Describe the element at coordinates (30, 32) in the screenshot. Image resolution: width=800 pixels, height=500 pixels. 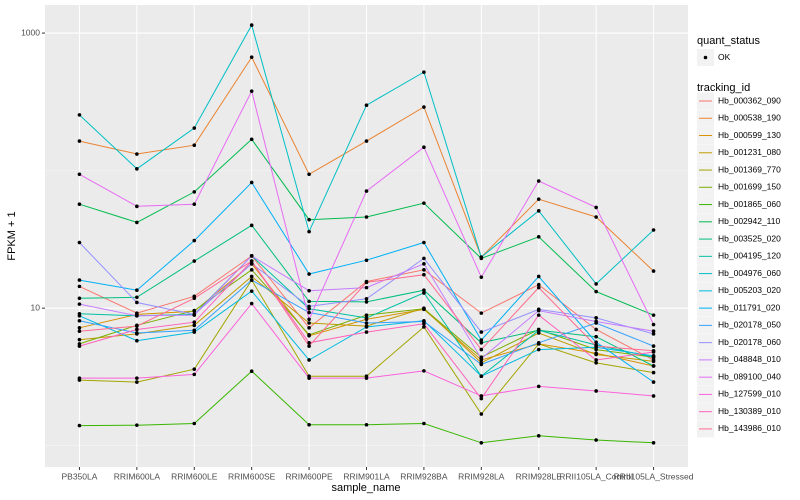
I see `y-tick-label: 1000` at that location.